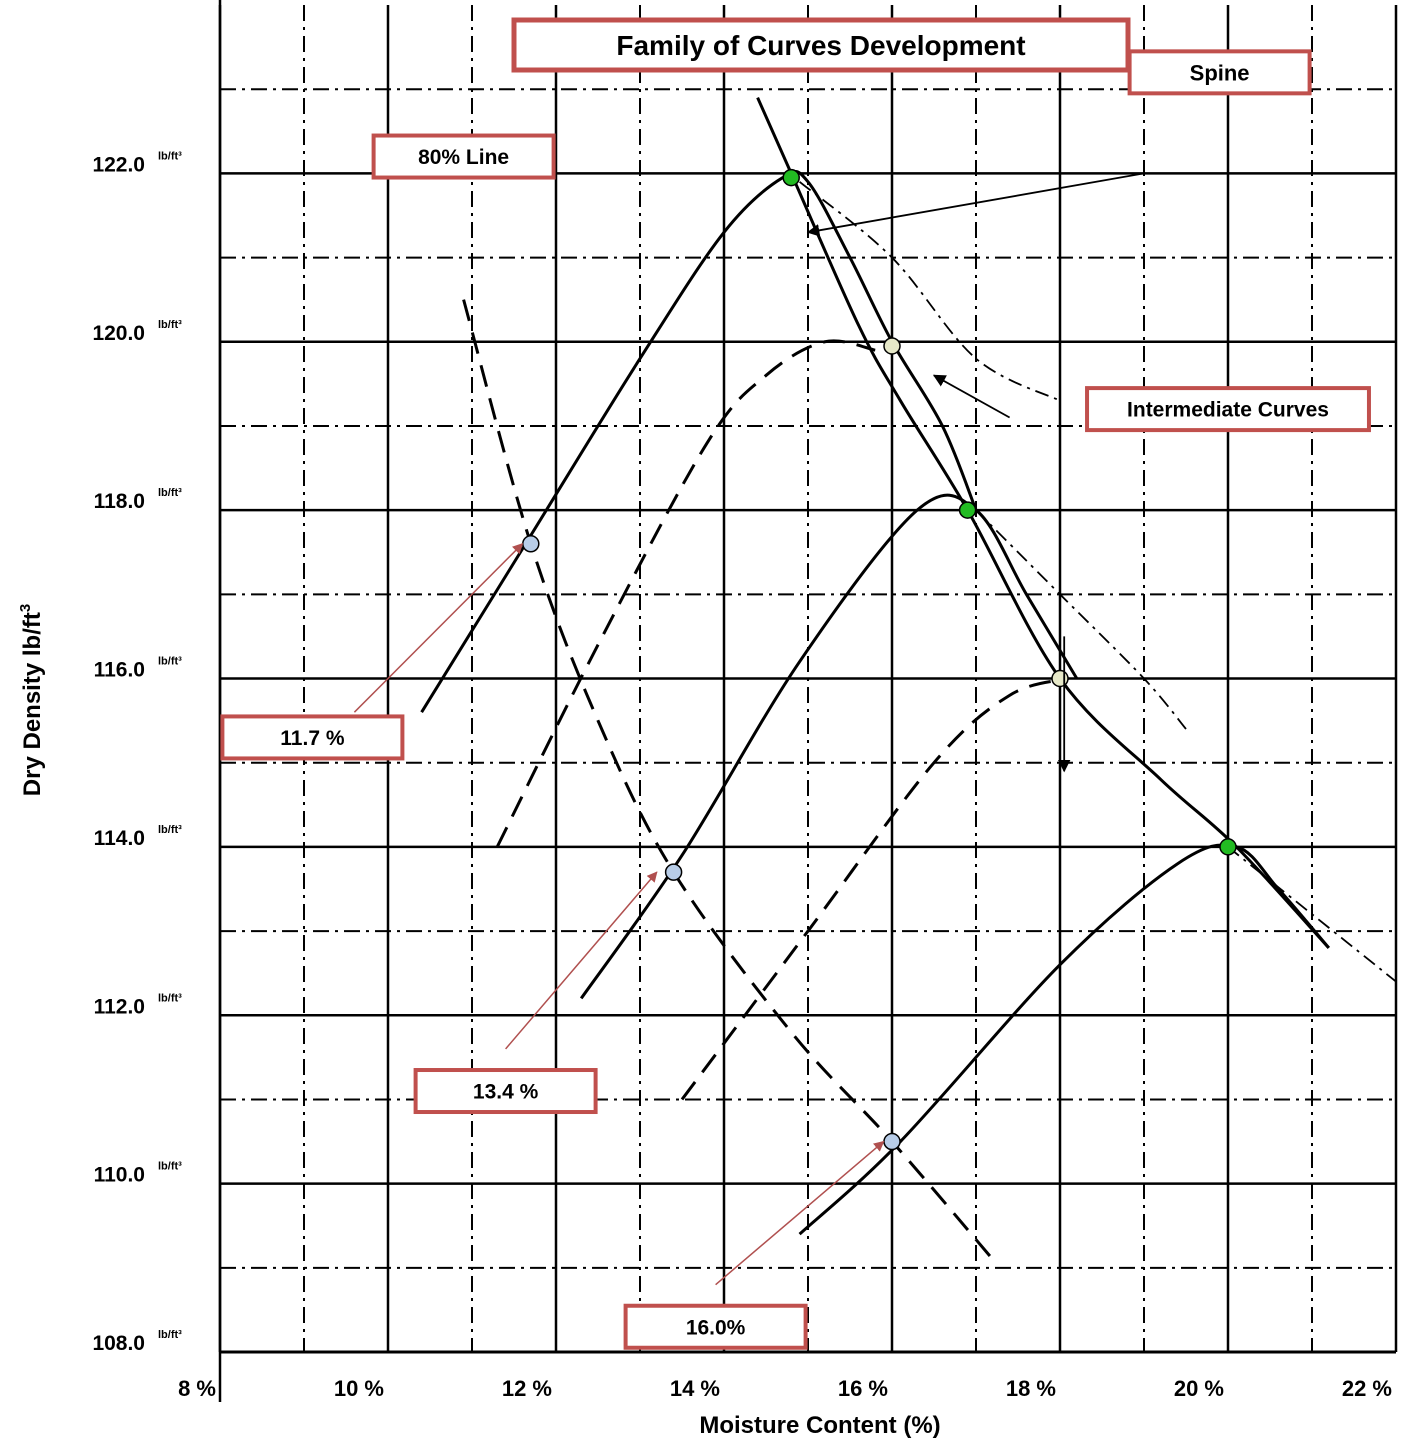 This screenshot has height=1446, width=1414. I want to click on annotation-box-1: Spine, so click(1219, 72).